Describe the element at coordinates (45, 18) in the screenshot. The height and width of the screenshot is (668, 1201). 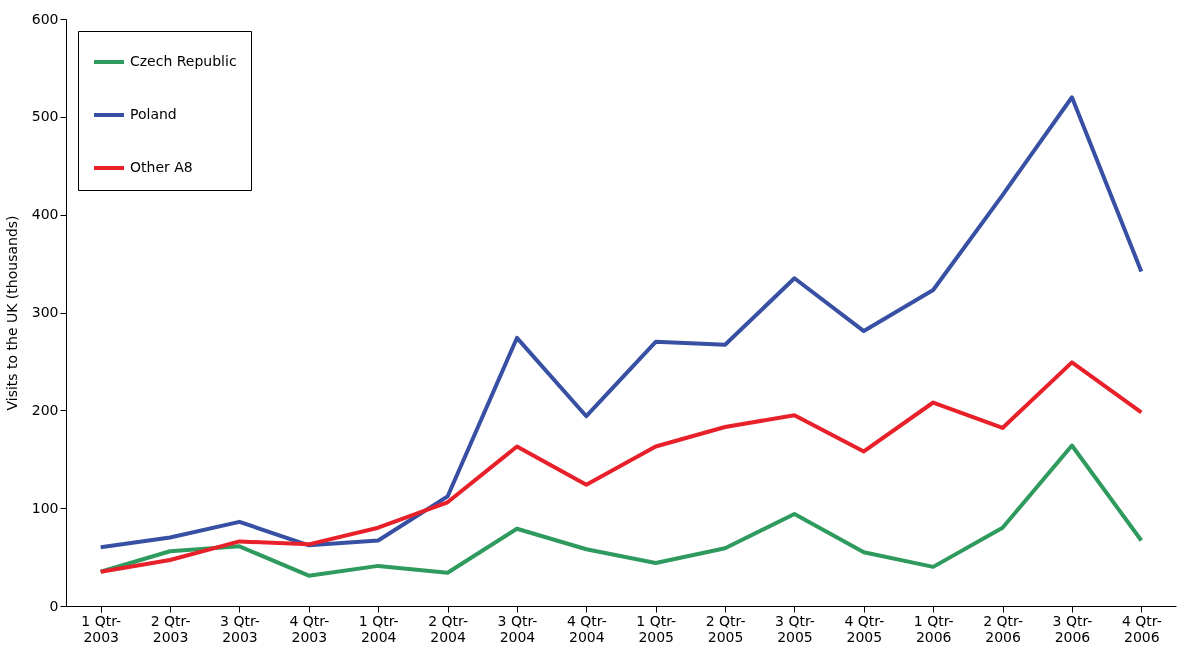
I see `y-tick-label: 600` at that location.